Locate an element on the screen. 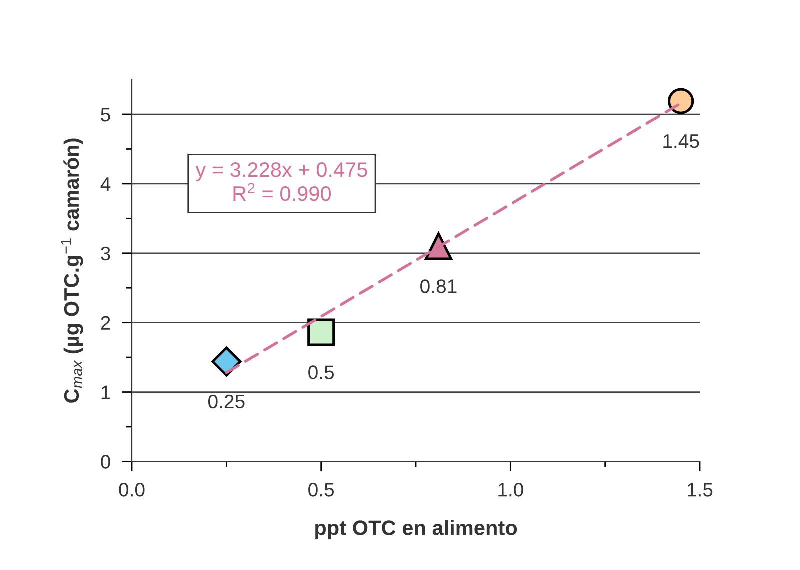  y-tick-label: 4 is located at coordinates (105, 184).